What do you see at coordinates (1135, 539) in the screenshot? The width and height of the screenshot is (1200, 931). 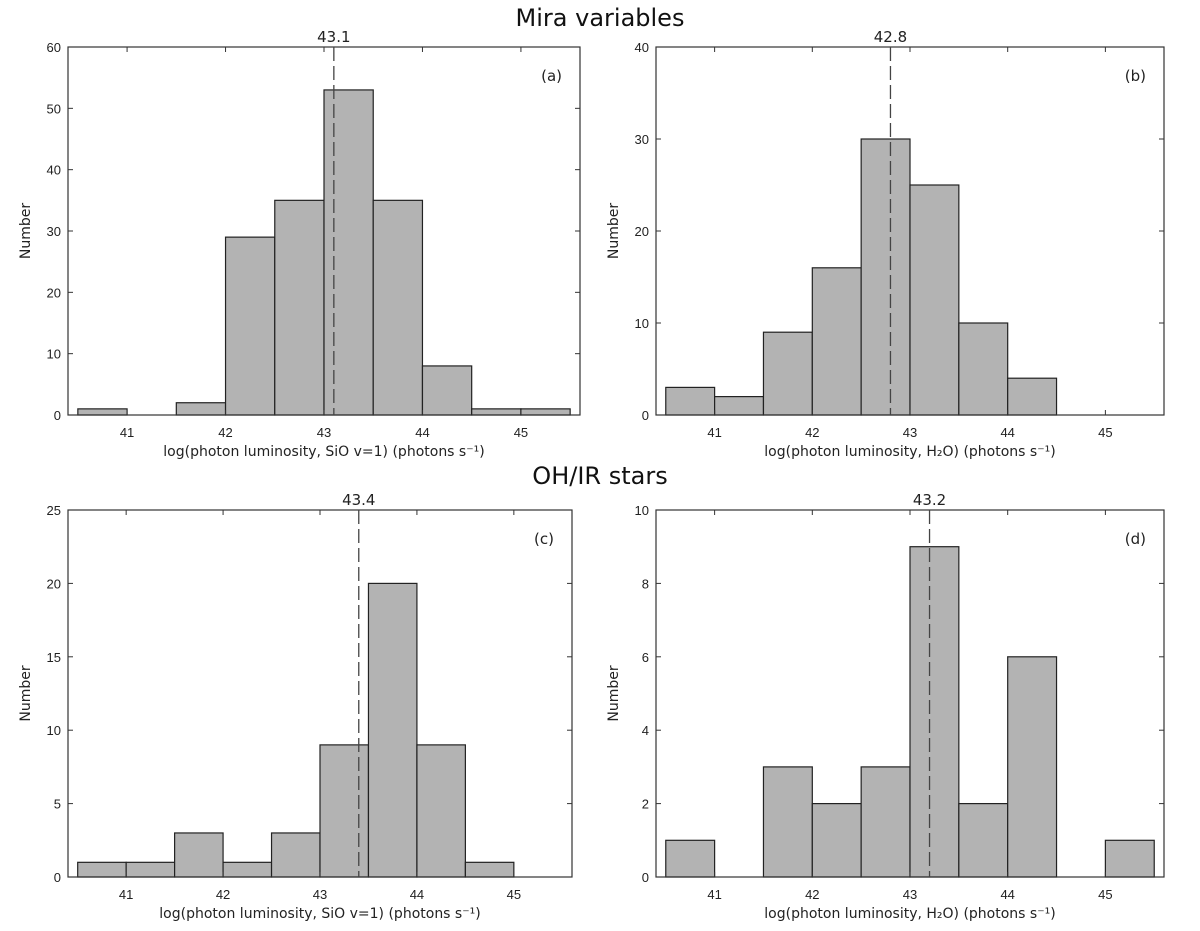 I see `panel-label: (d)` at bounding box center [1135, 539].